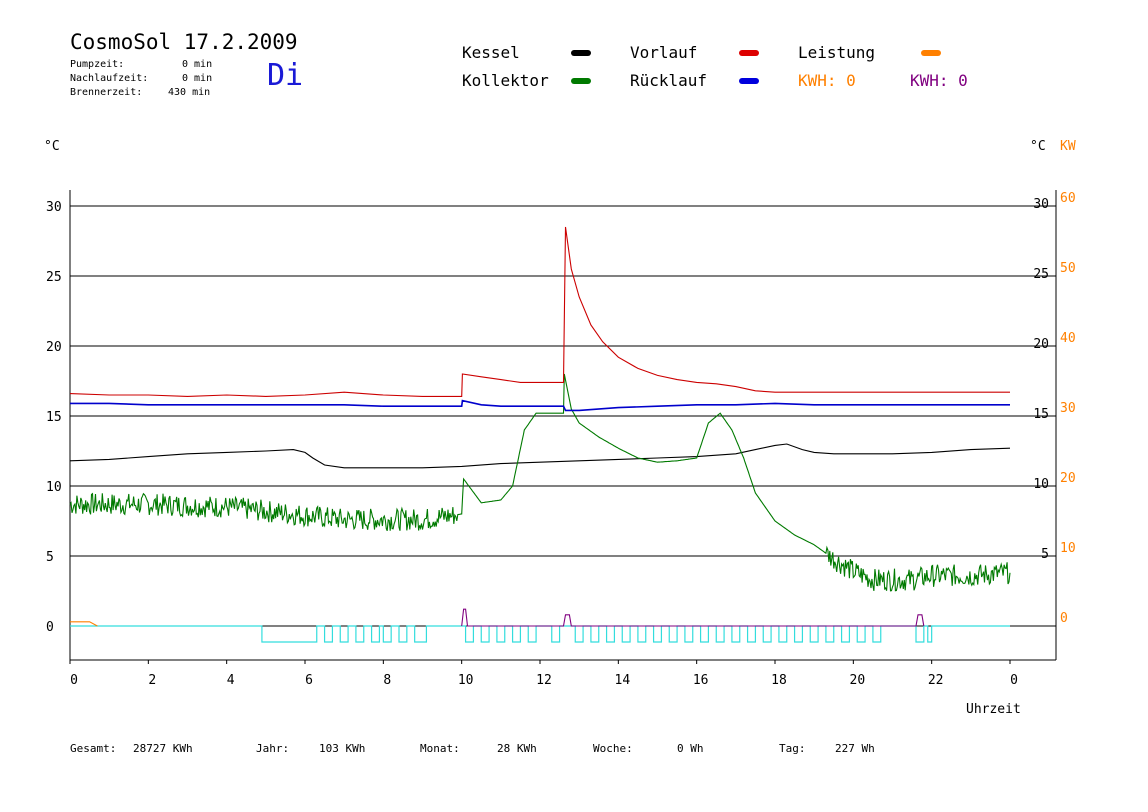 Image resolution: width=1148 pixels, height=812 pixels. Describe the element at coordinates (1068, 268) in the screenshot. I see `y-tick-right-kw: 50` at that location.